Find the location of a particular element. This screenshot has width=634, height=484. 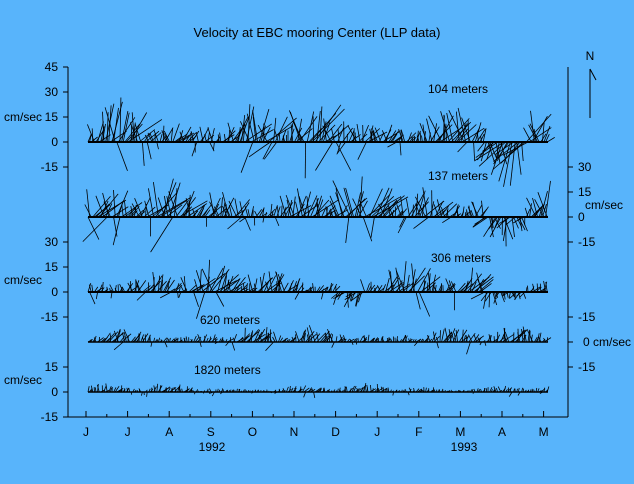

series-label-104m: 104 meters is located at coordinates (458, 89).